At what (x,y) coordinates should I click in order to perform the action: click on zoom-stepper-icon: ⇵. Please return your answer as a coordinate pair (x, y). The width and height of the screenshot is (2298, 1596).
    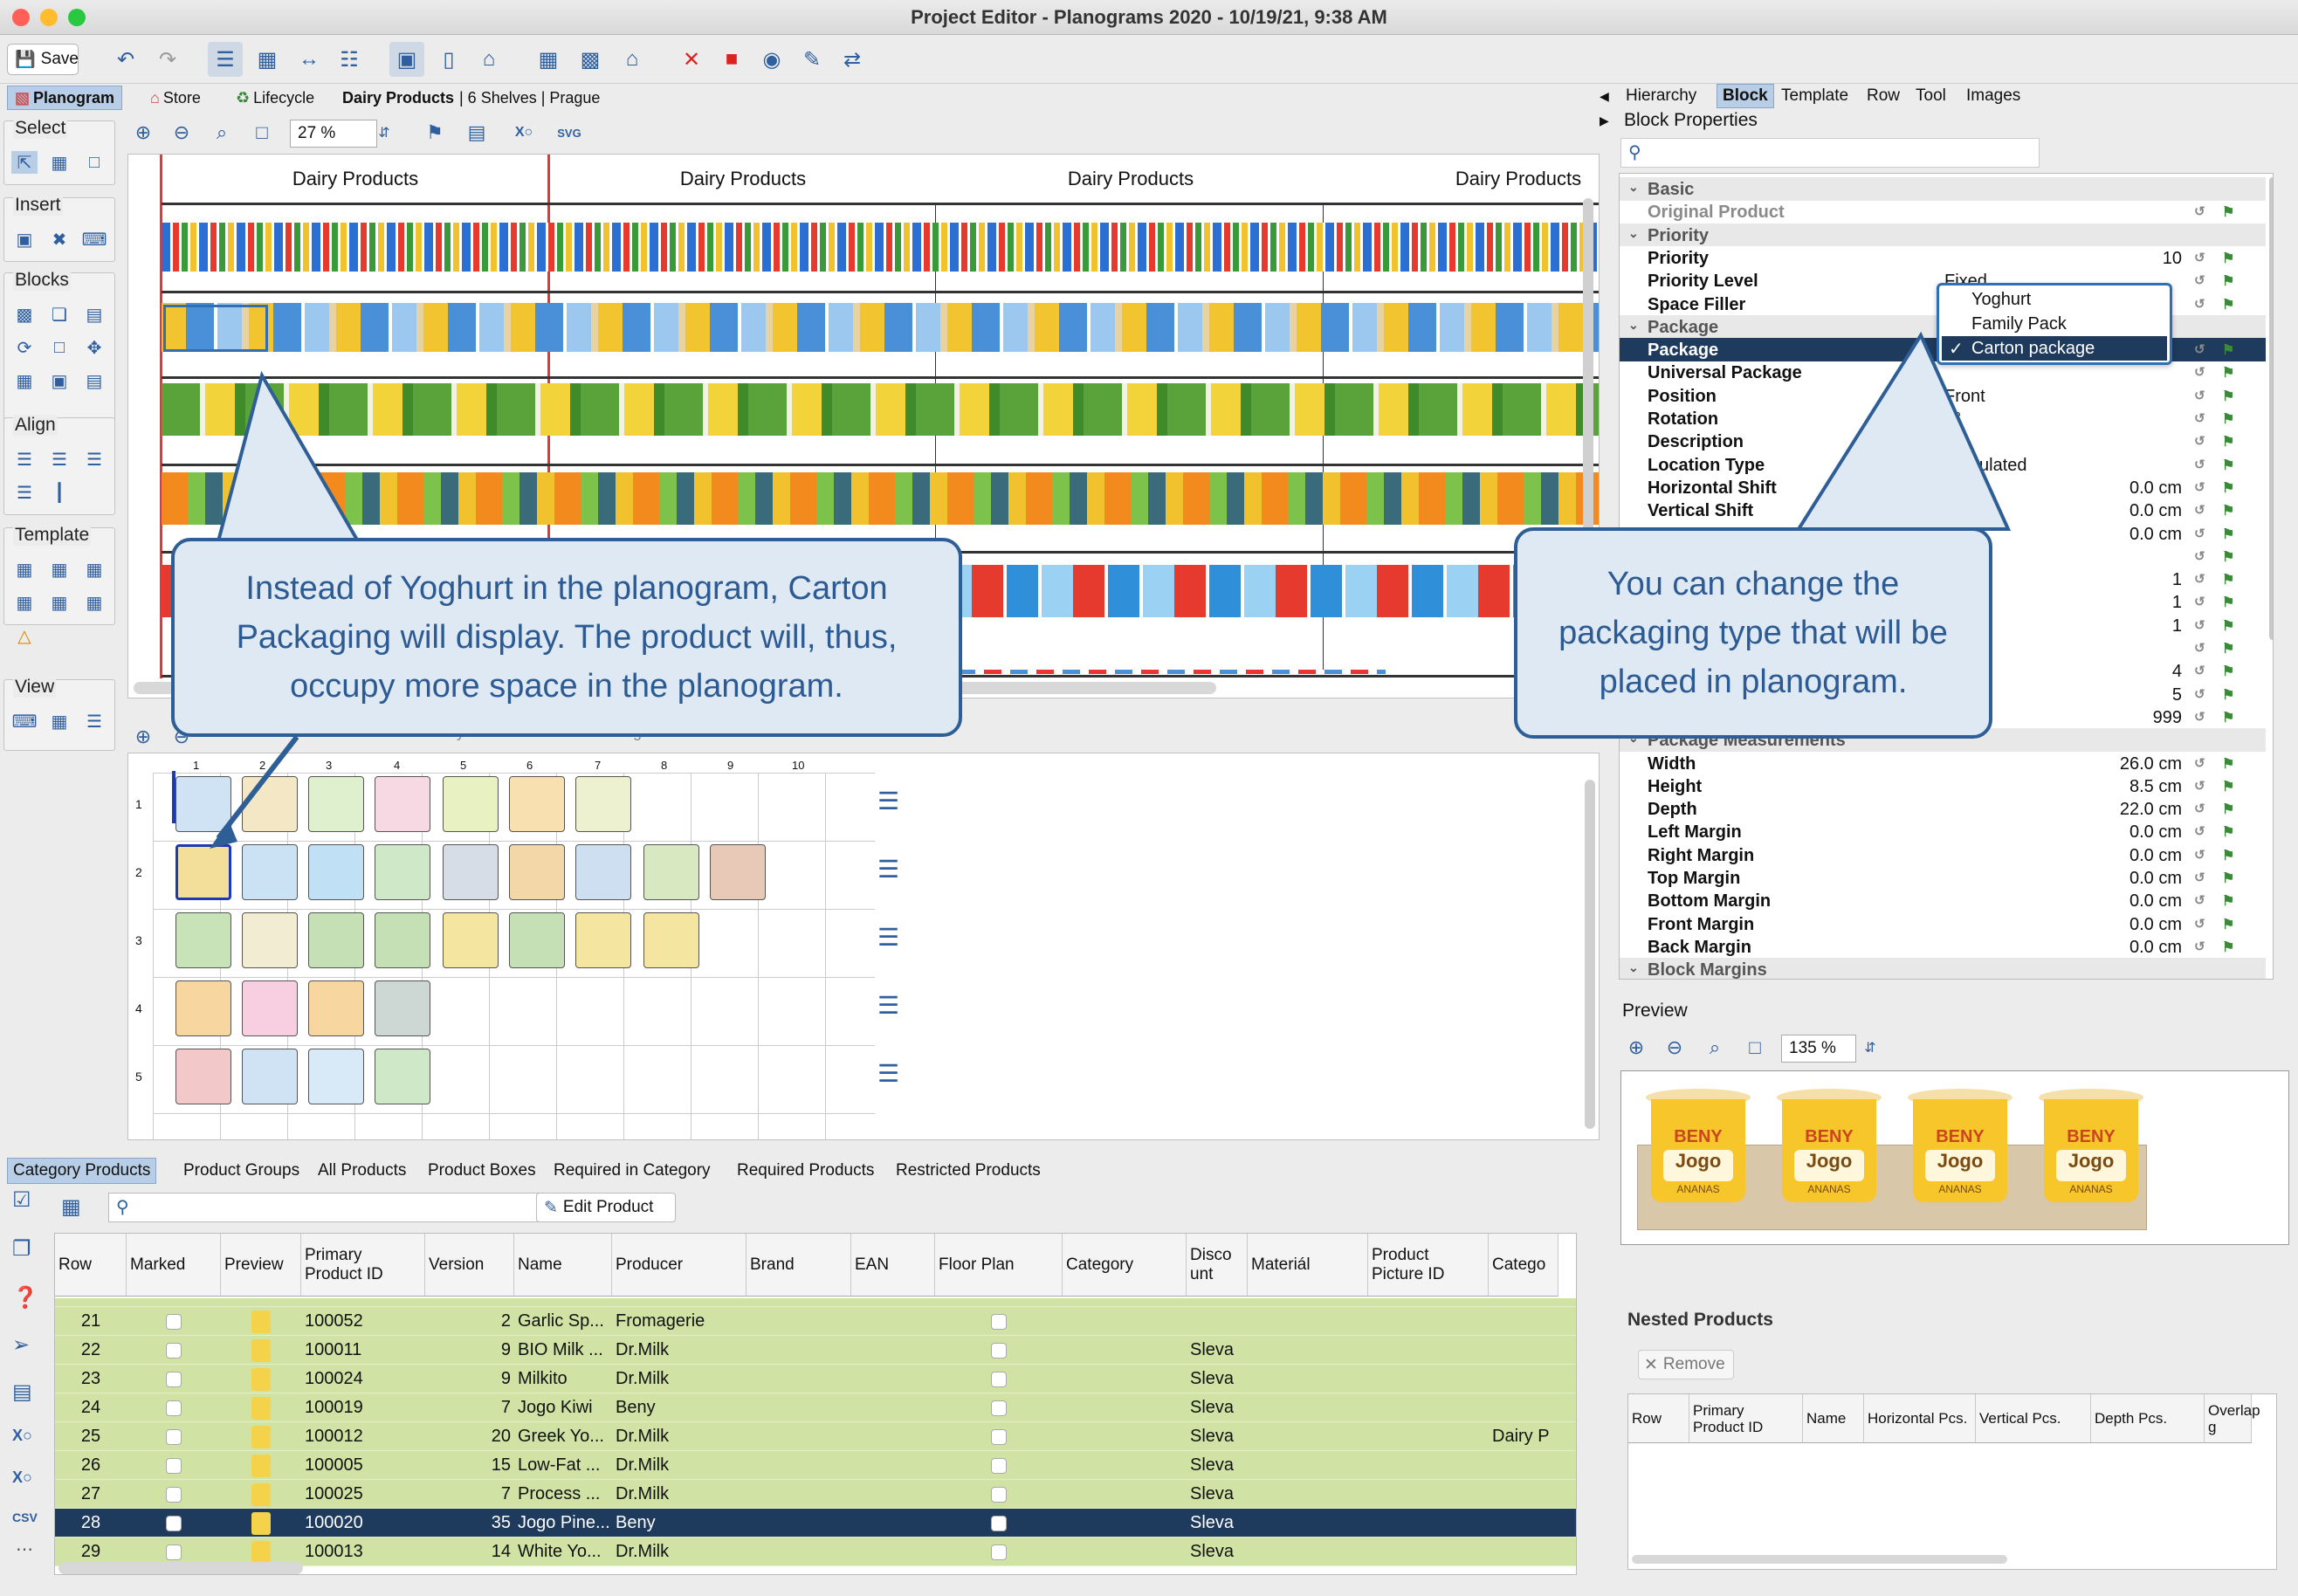
    Looking at the image, I should click on (384, 133).